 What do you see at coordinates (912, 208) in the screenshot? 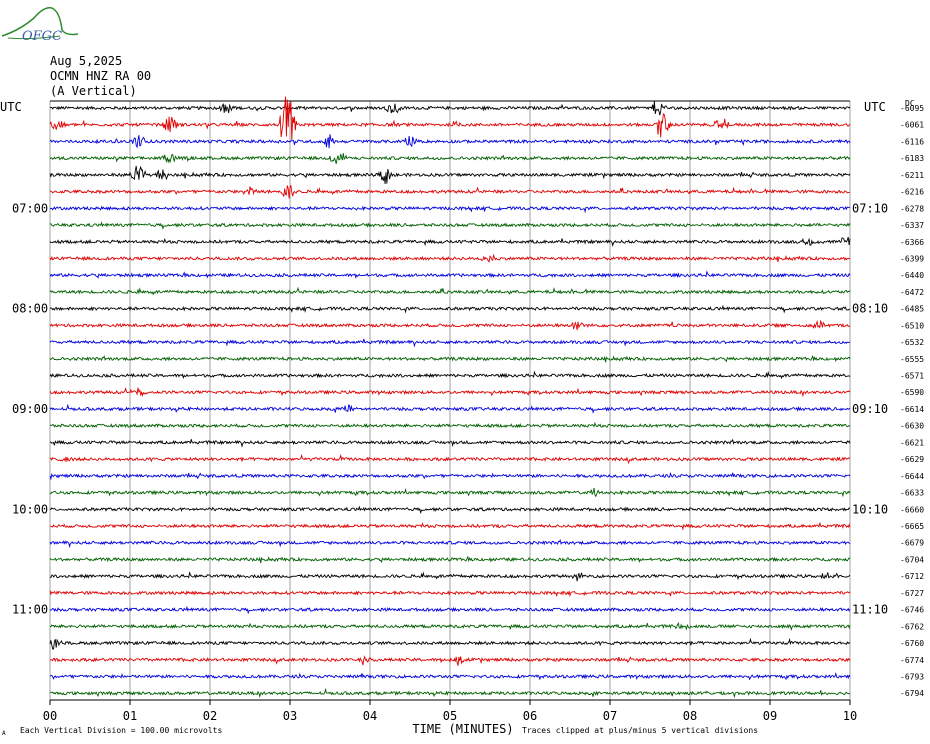
I see `dc-offset-label: -6278` at bounding box center [912, 208].